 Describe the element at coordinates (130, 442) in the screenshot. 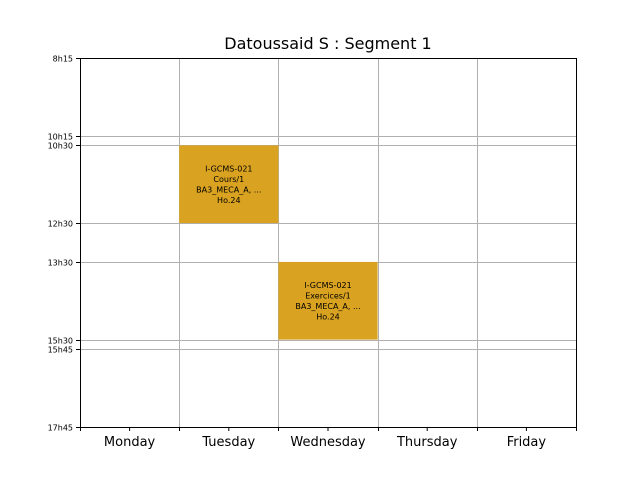

I see `day-label: Monday` at that location.